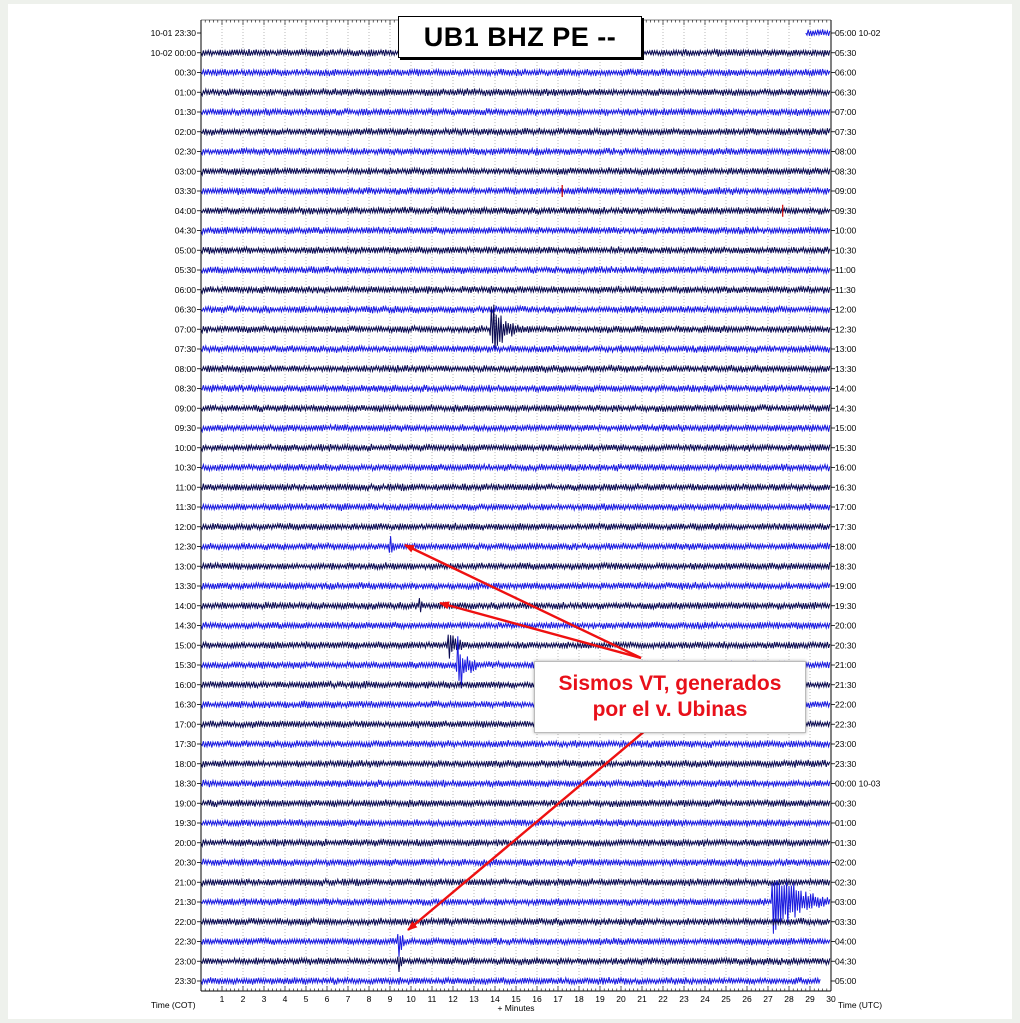 The height and width of the screenshot is (1023, 1020). I want to click on row-label-right: 19:00, so click(846, 586).